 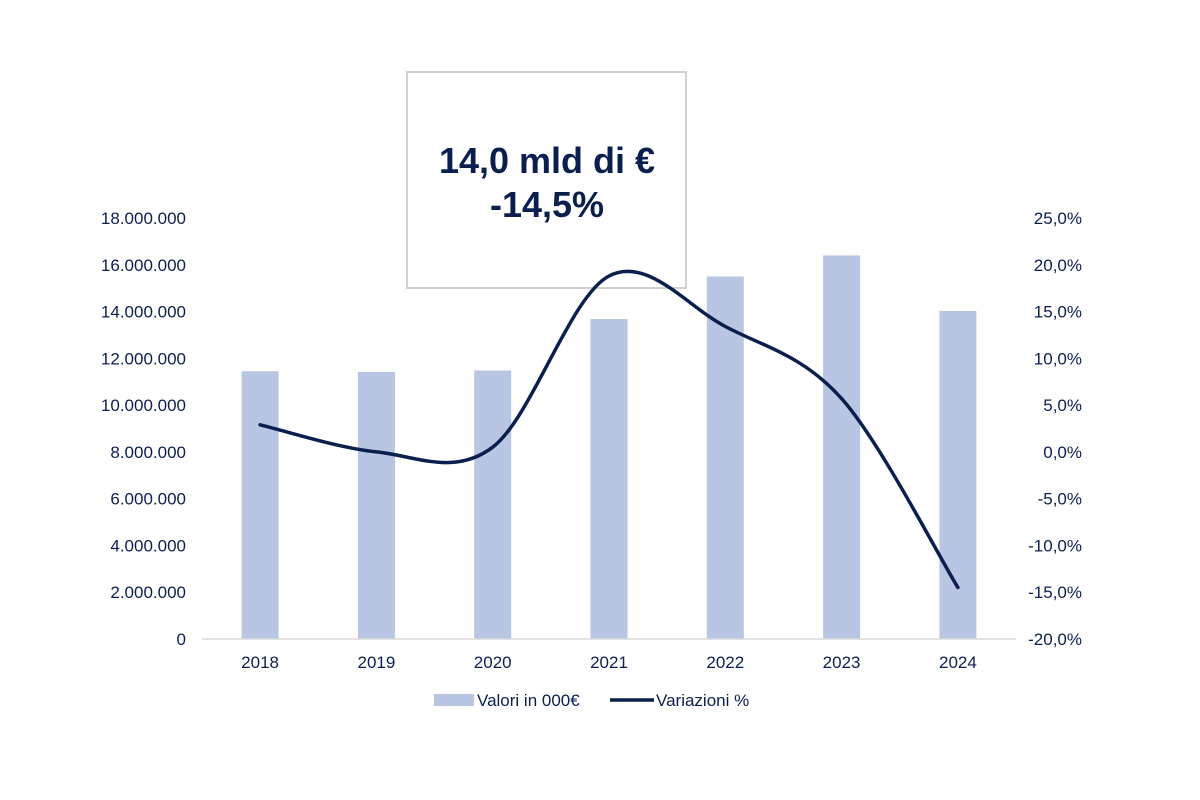 I want to click on x-tick-label: 2020, so click(x=493, y=662).